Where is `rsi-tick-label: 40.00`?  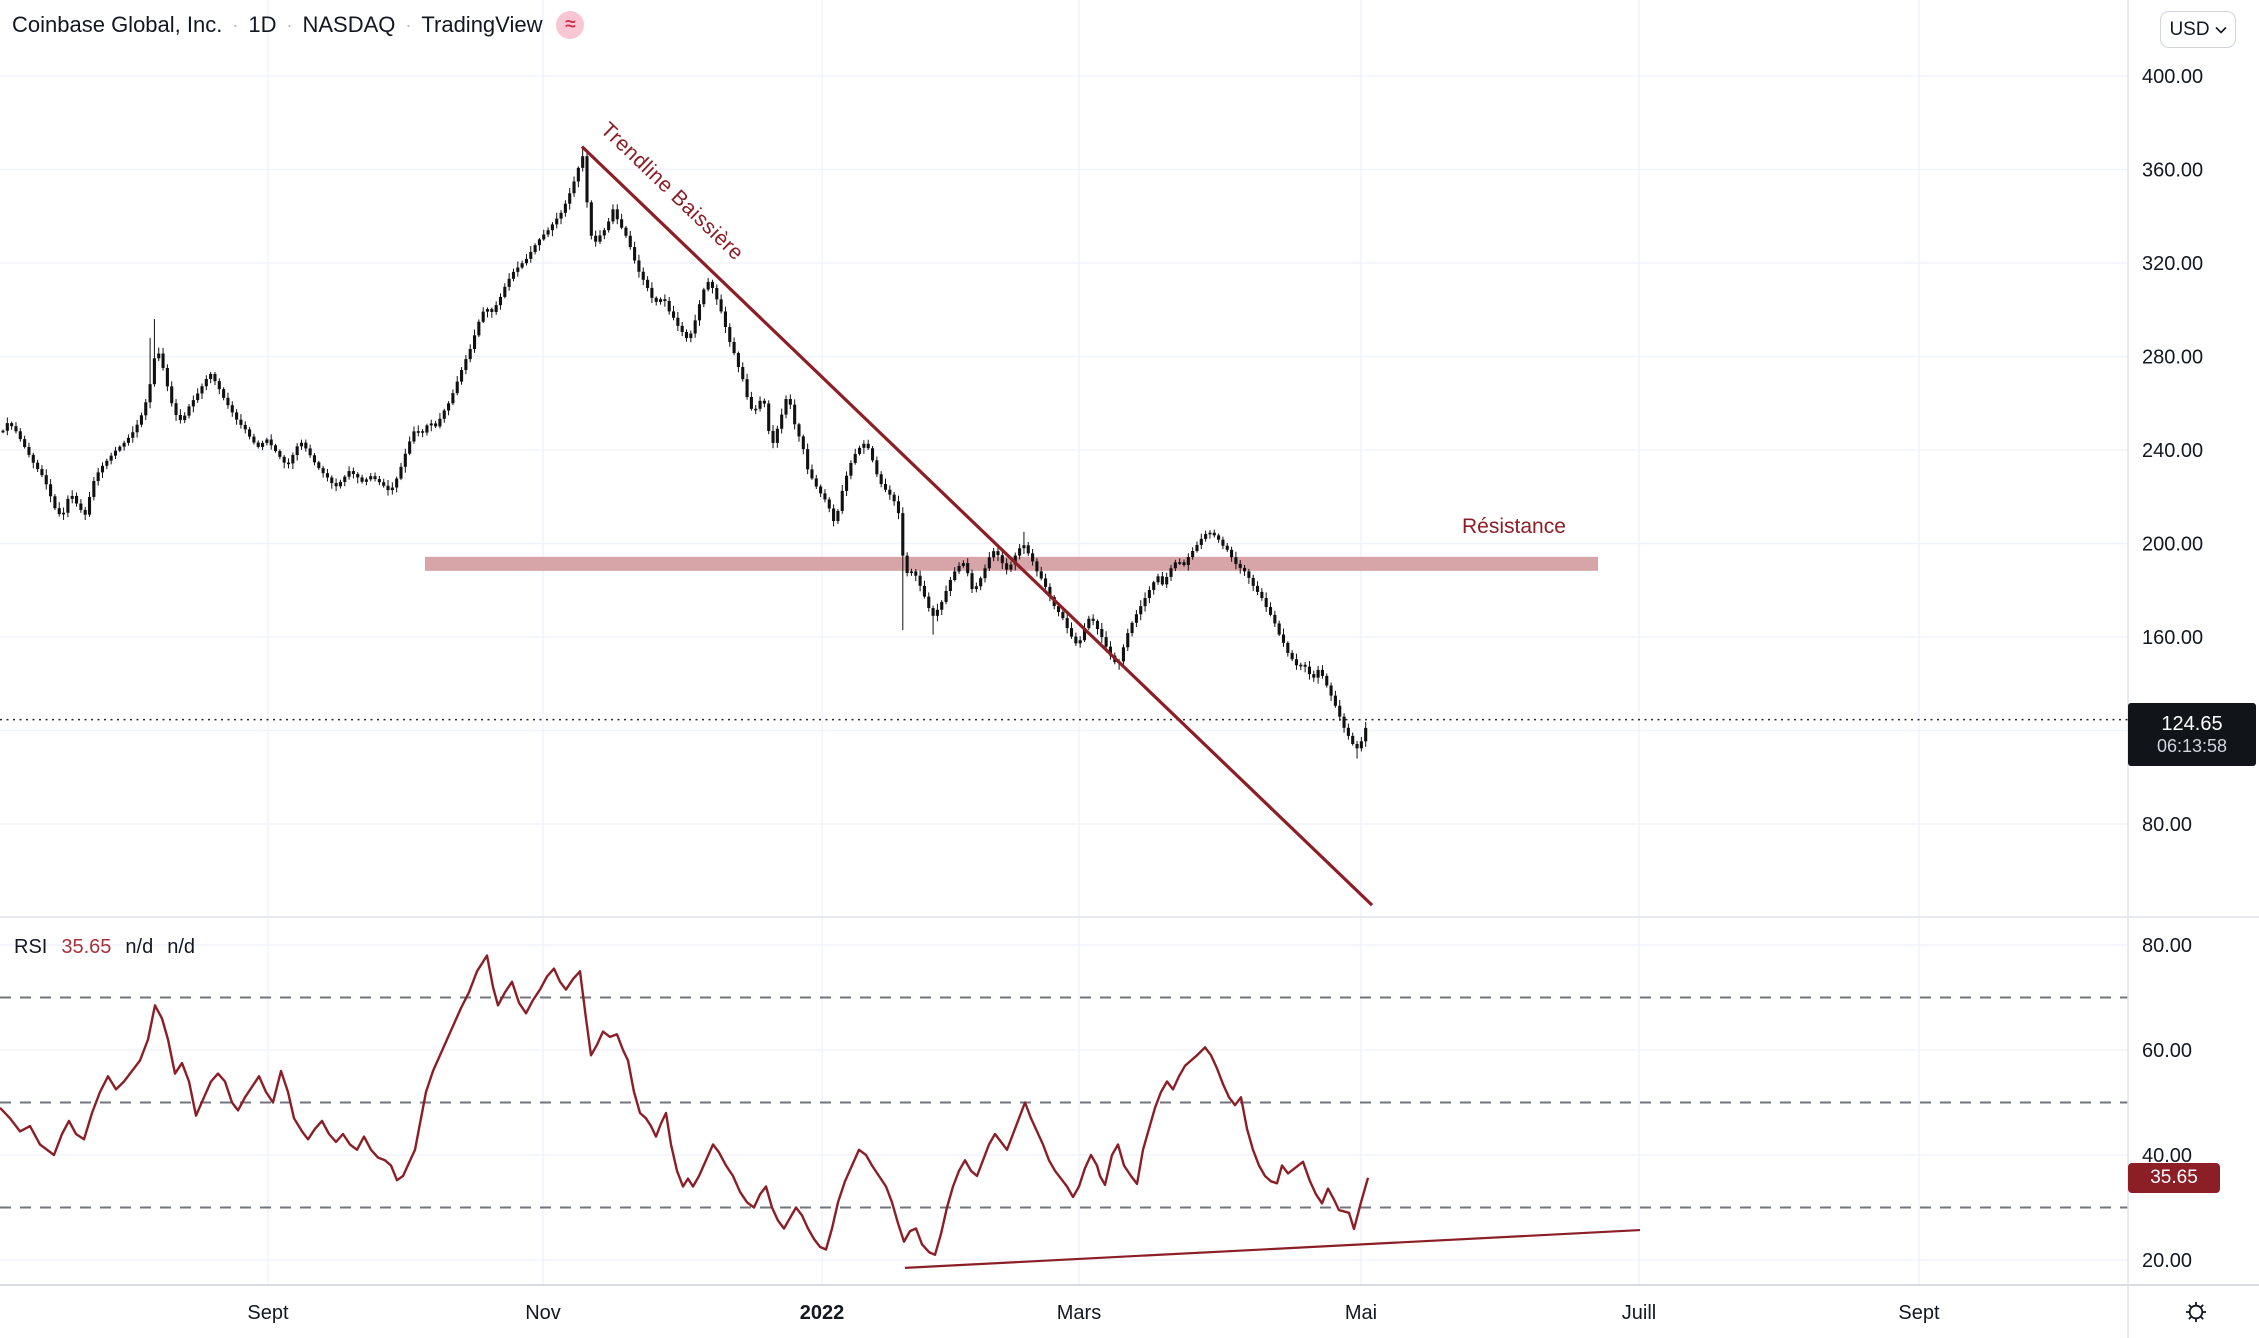 rsi-tick-label: 40.00 is located at coordinates (2167, 1156).